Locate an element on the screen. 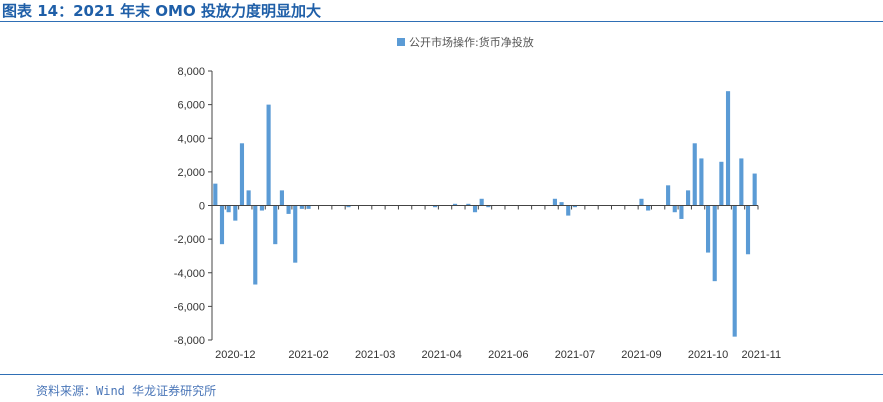 This screenshot has width=883, height=402. legend-label: 公开市场操作:货币净投放 is located at coordinates (471, 42).